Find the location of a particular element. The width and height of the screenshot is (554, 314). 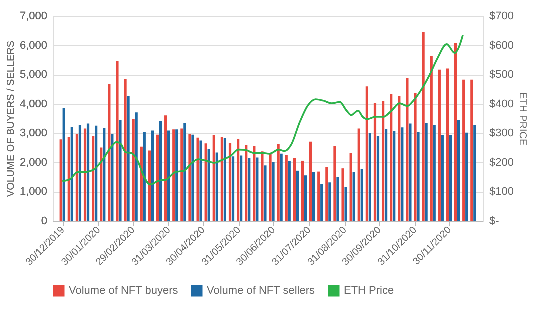

y-tick-label: 2,000 is located at coordinates (34, 162).